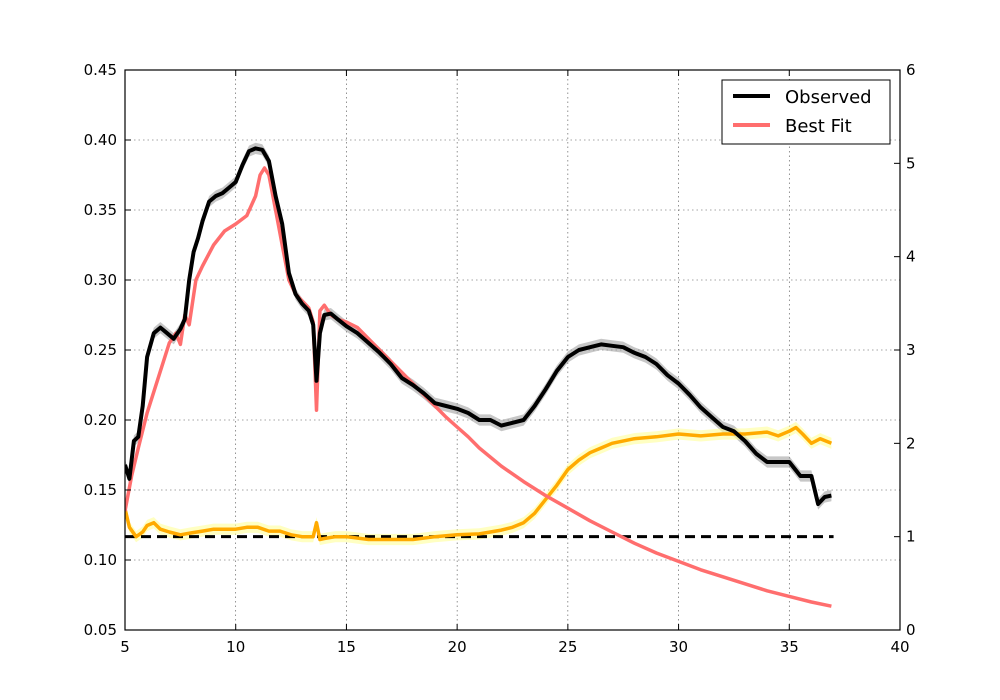 The width and height of the screenshot is (1000, 700). Describe the element at coordinates (100, 70) in the screenshot. I see `y-tick-label: 0.45` at that location.